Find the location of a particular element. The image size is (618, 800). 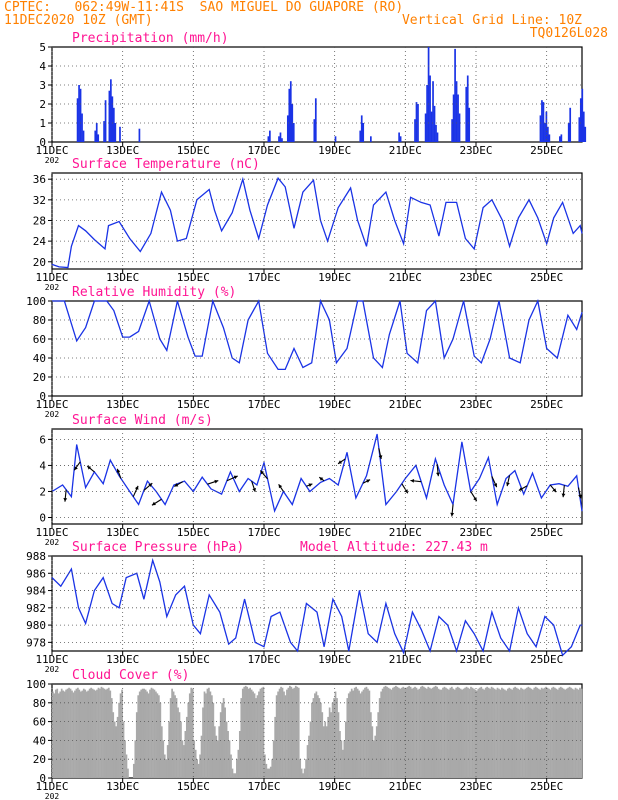

ytick-label: 984 is located at coordinates (36, 591).